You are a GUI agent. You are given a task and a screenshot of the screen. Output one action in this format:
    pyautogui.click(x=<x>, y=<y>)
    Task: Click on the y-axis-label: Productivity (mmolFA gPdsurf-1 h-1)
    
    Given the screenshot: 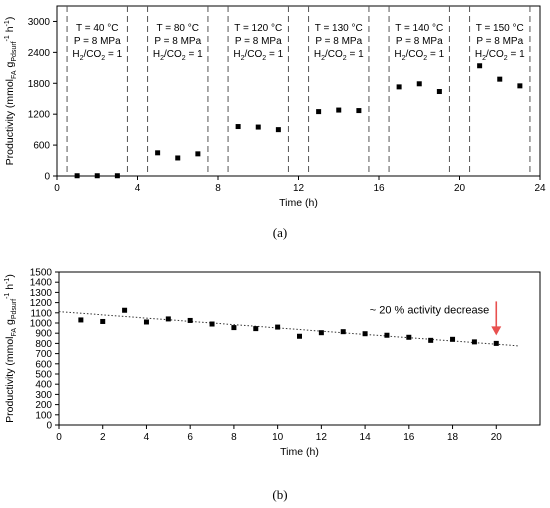 What is the action you would take?
    pyautogui.click(x=11, y=91)
    